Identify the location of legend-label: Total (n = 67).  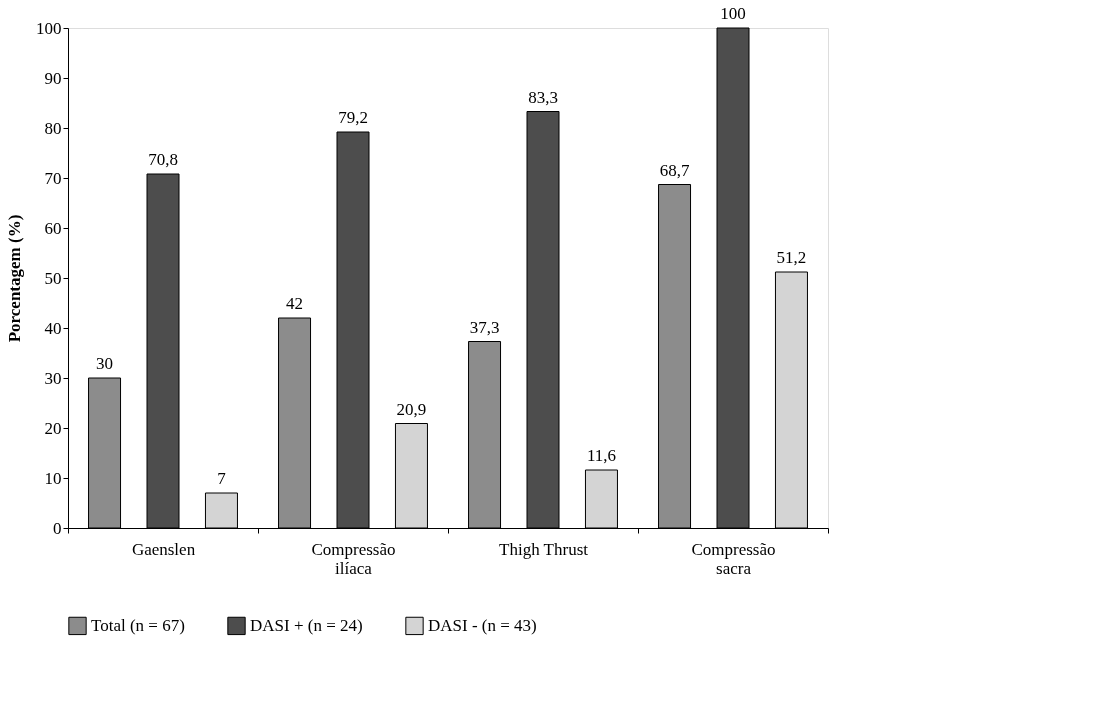
(138, 625).